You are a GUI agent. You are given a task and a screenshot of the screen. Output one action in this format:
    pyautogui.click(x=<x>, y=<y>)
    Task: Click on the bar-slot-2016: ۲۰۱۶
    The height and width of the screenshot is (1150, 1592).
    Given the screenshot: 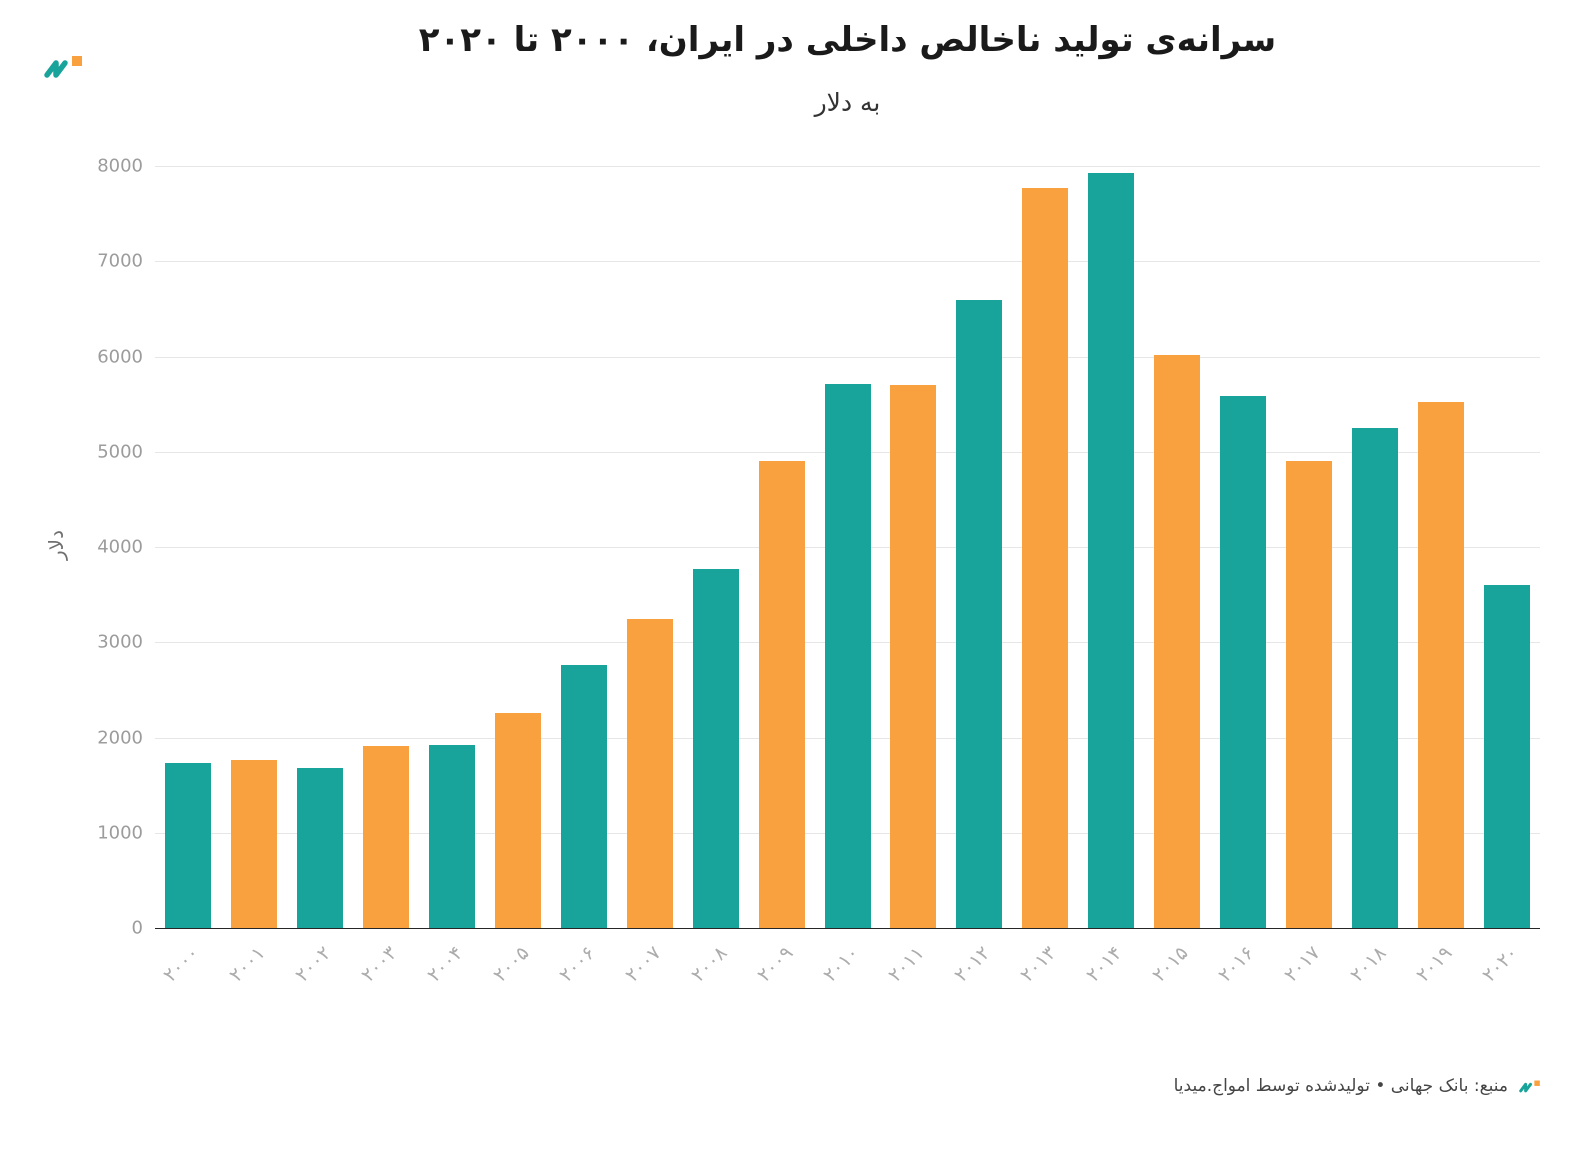 What is the action you would take?
    pyautogui.click(x=1243, y=576)
    